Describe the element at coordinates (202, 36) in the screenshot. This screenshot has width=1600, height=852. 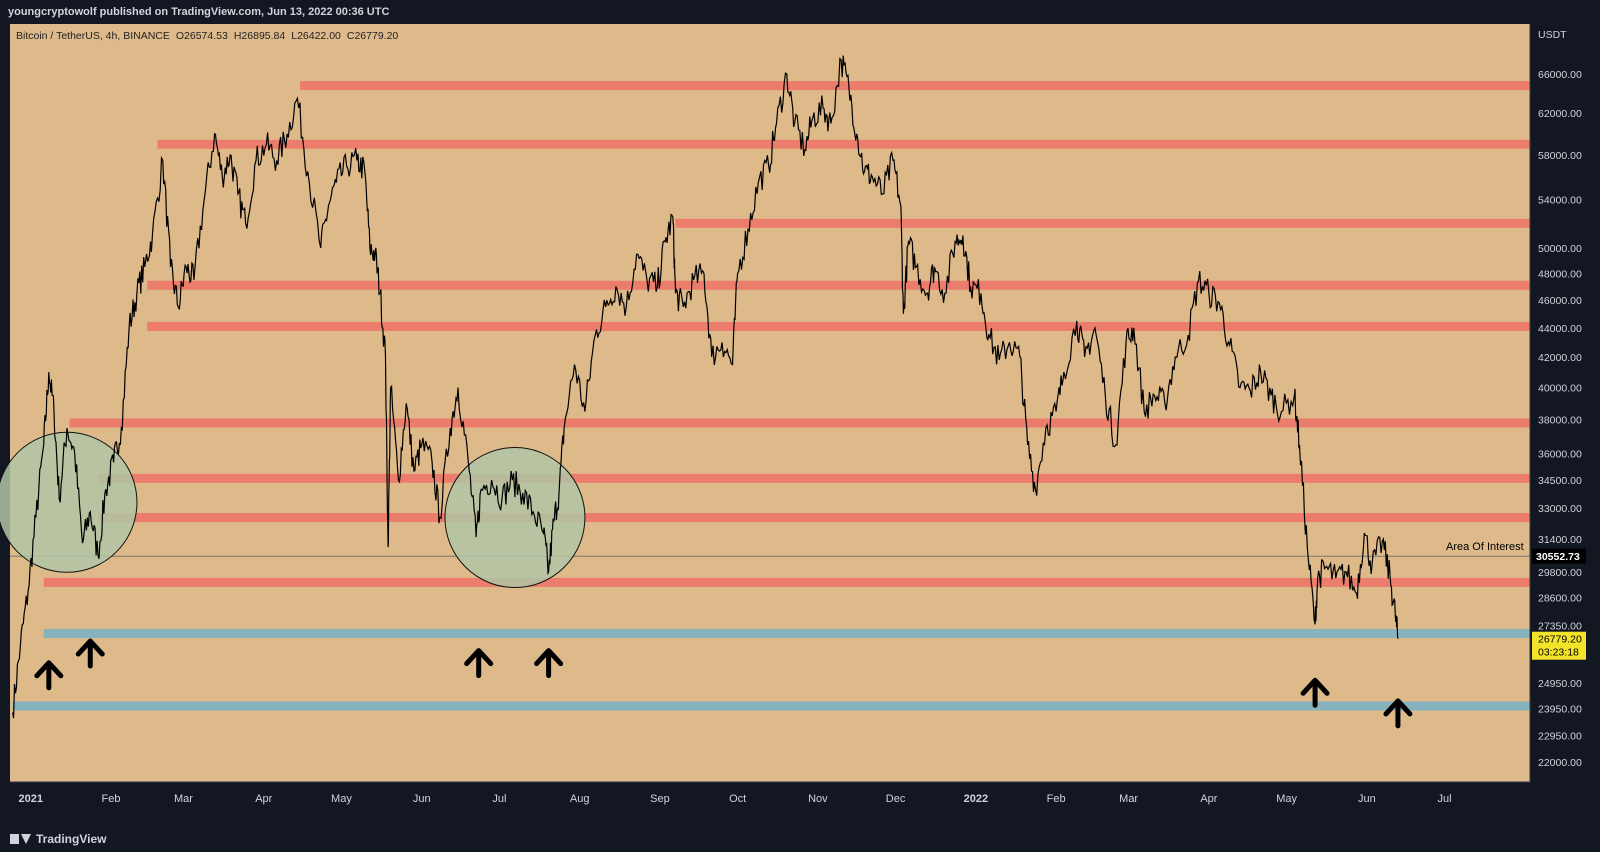
I see `ohlc-open: O26574.53` at that location.